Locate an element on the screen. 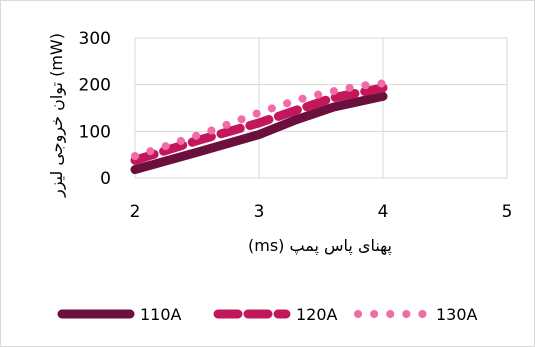  series-line-130A is located at coordinates (259, 120).